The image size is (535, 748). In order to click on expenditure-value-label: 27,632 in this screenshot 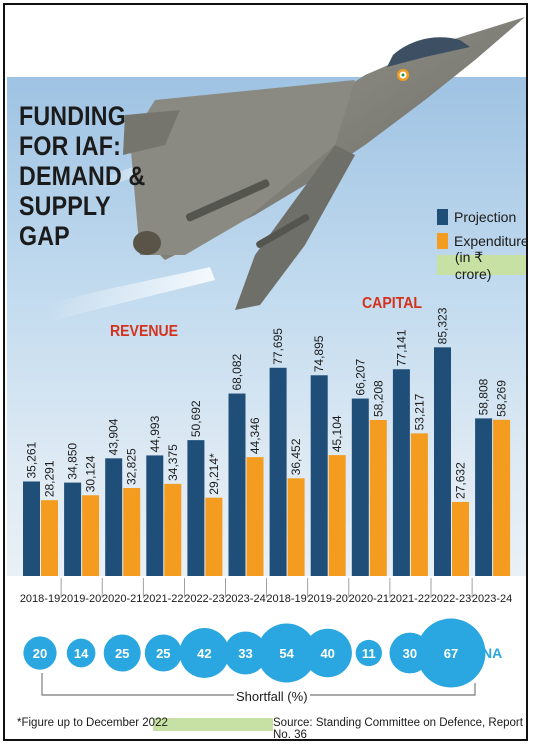, I will do `click(461, 480)`.